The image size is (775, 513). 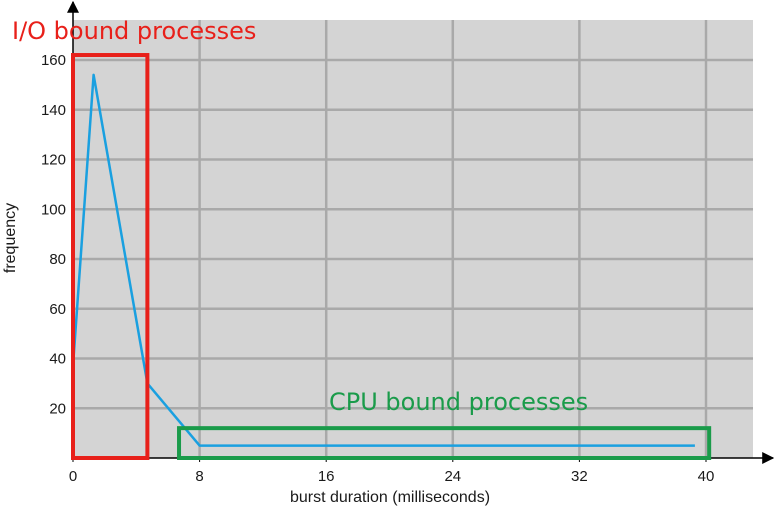 What do you see at coordinates (579, 476) in the screenshot?
I see `x-tick-label: 32` at bounding box center [579, 476].